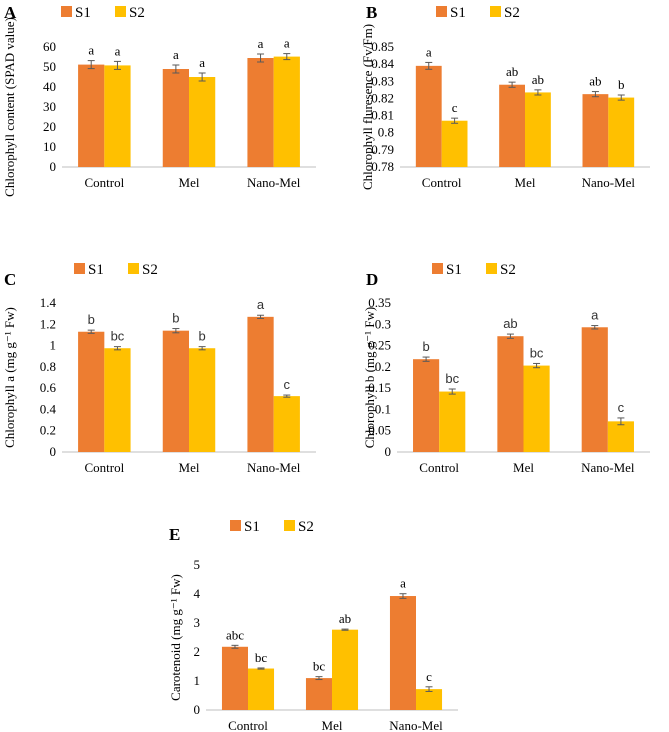 The width and height of the screenshot is (669, 732). What do you see at coordinates (369, 377) in the screenshot?
I see `y-axis-label: Chlorophyll b (mg g⁻¹ Fw)` at bounding box center [369, 377].